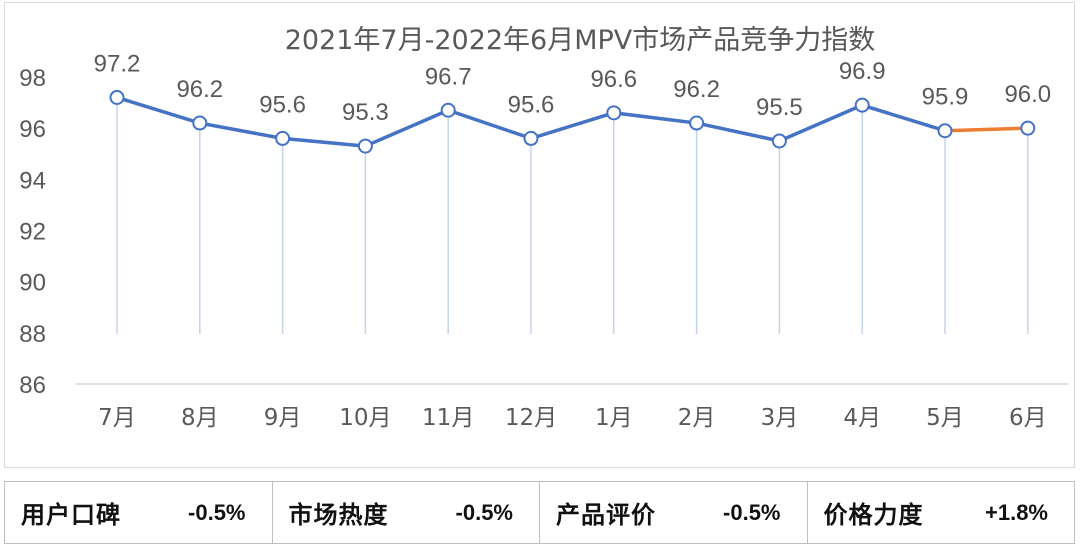 This screenshot has width=1080, height=547. What do you see at coordinates (406, 512) in the screenshot?
I see `metric-market-heat: 市场热度 -0.5%` at bounding box center [406, 512].